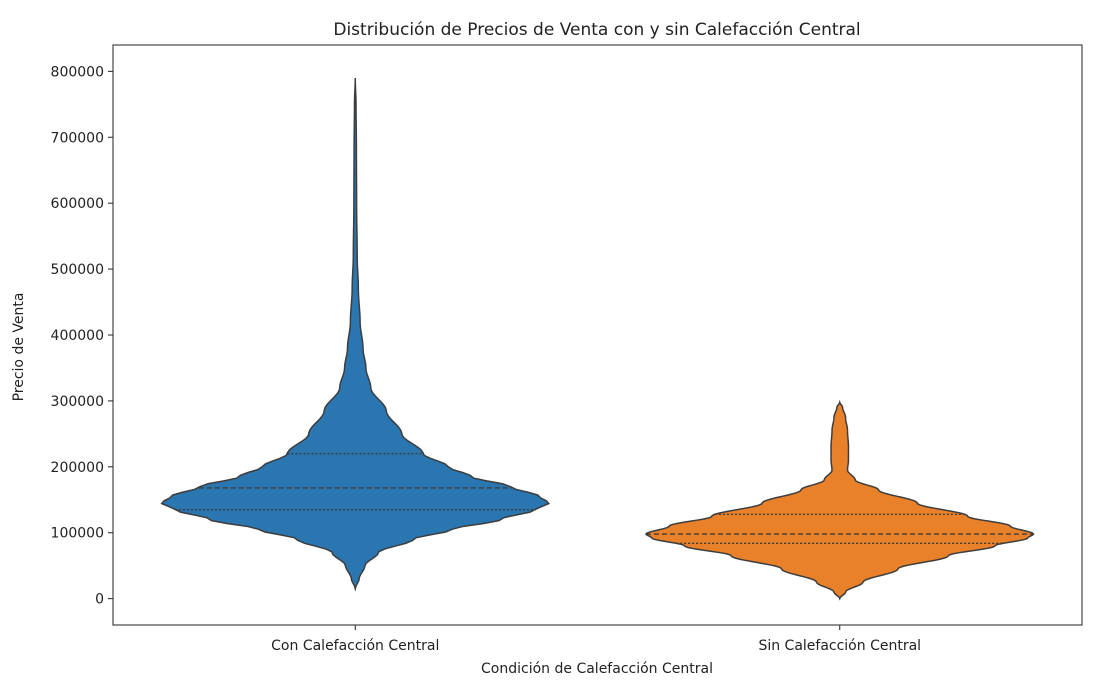 The image size is (1105, 700). I want to click on y-tick-label: 0, so click(99, 600).